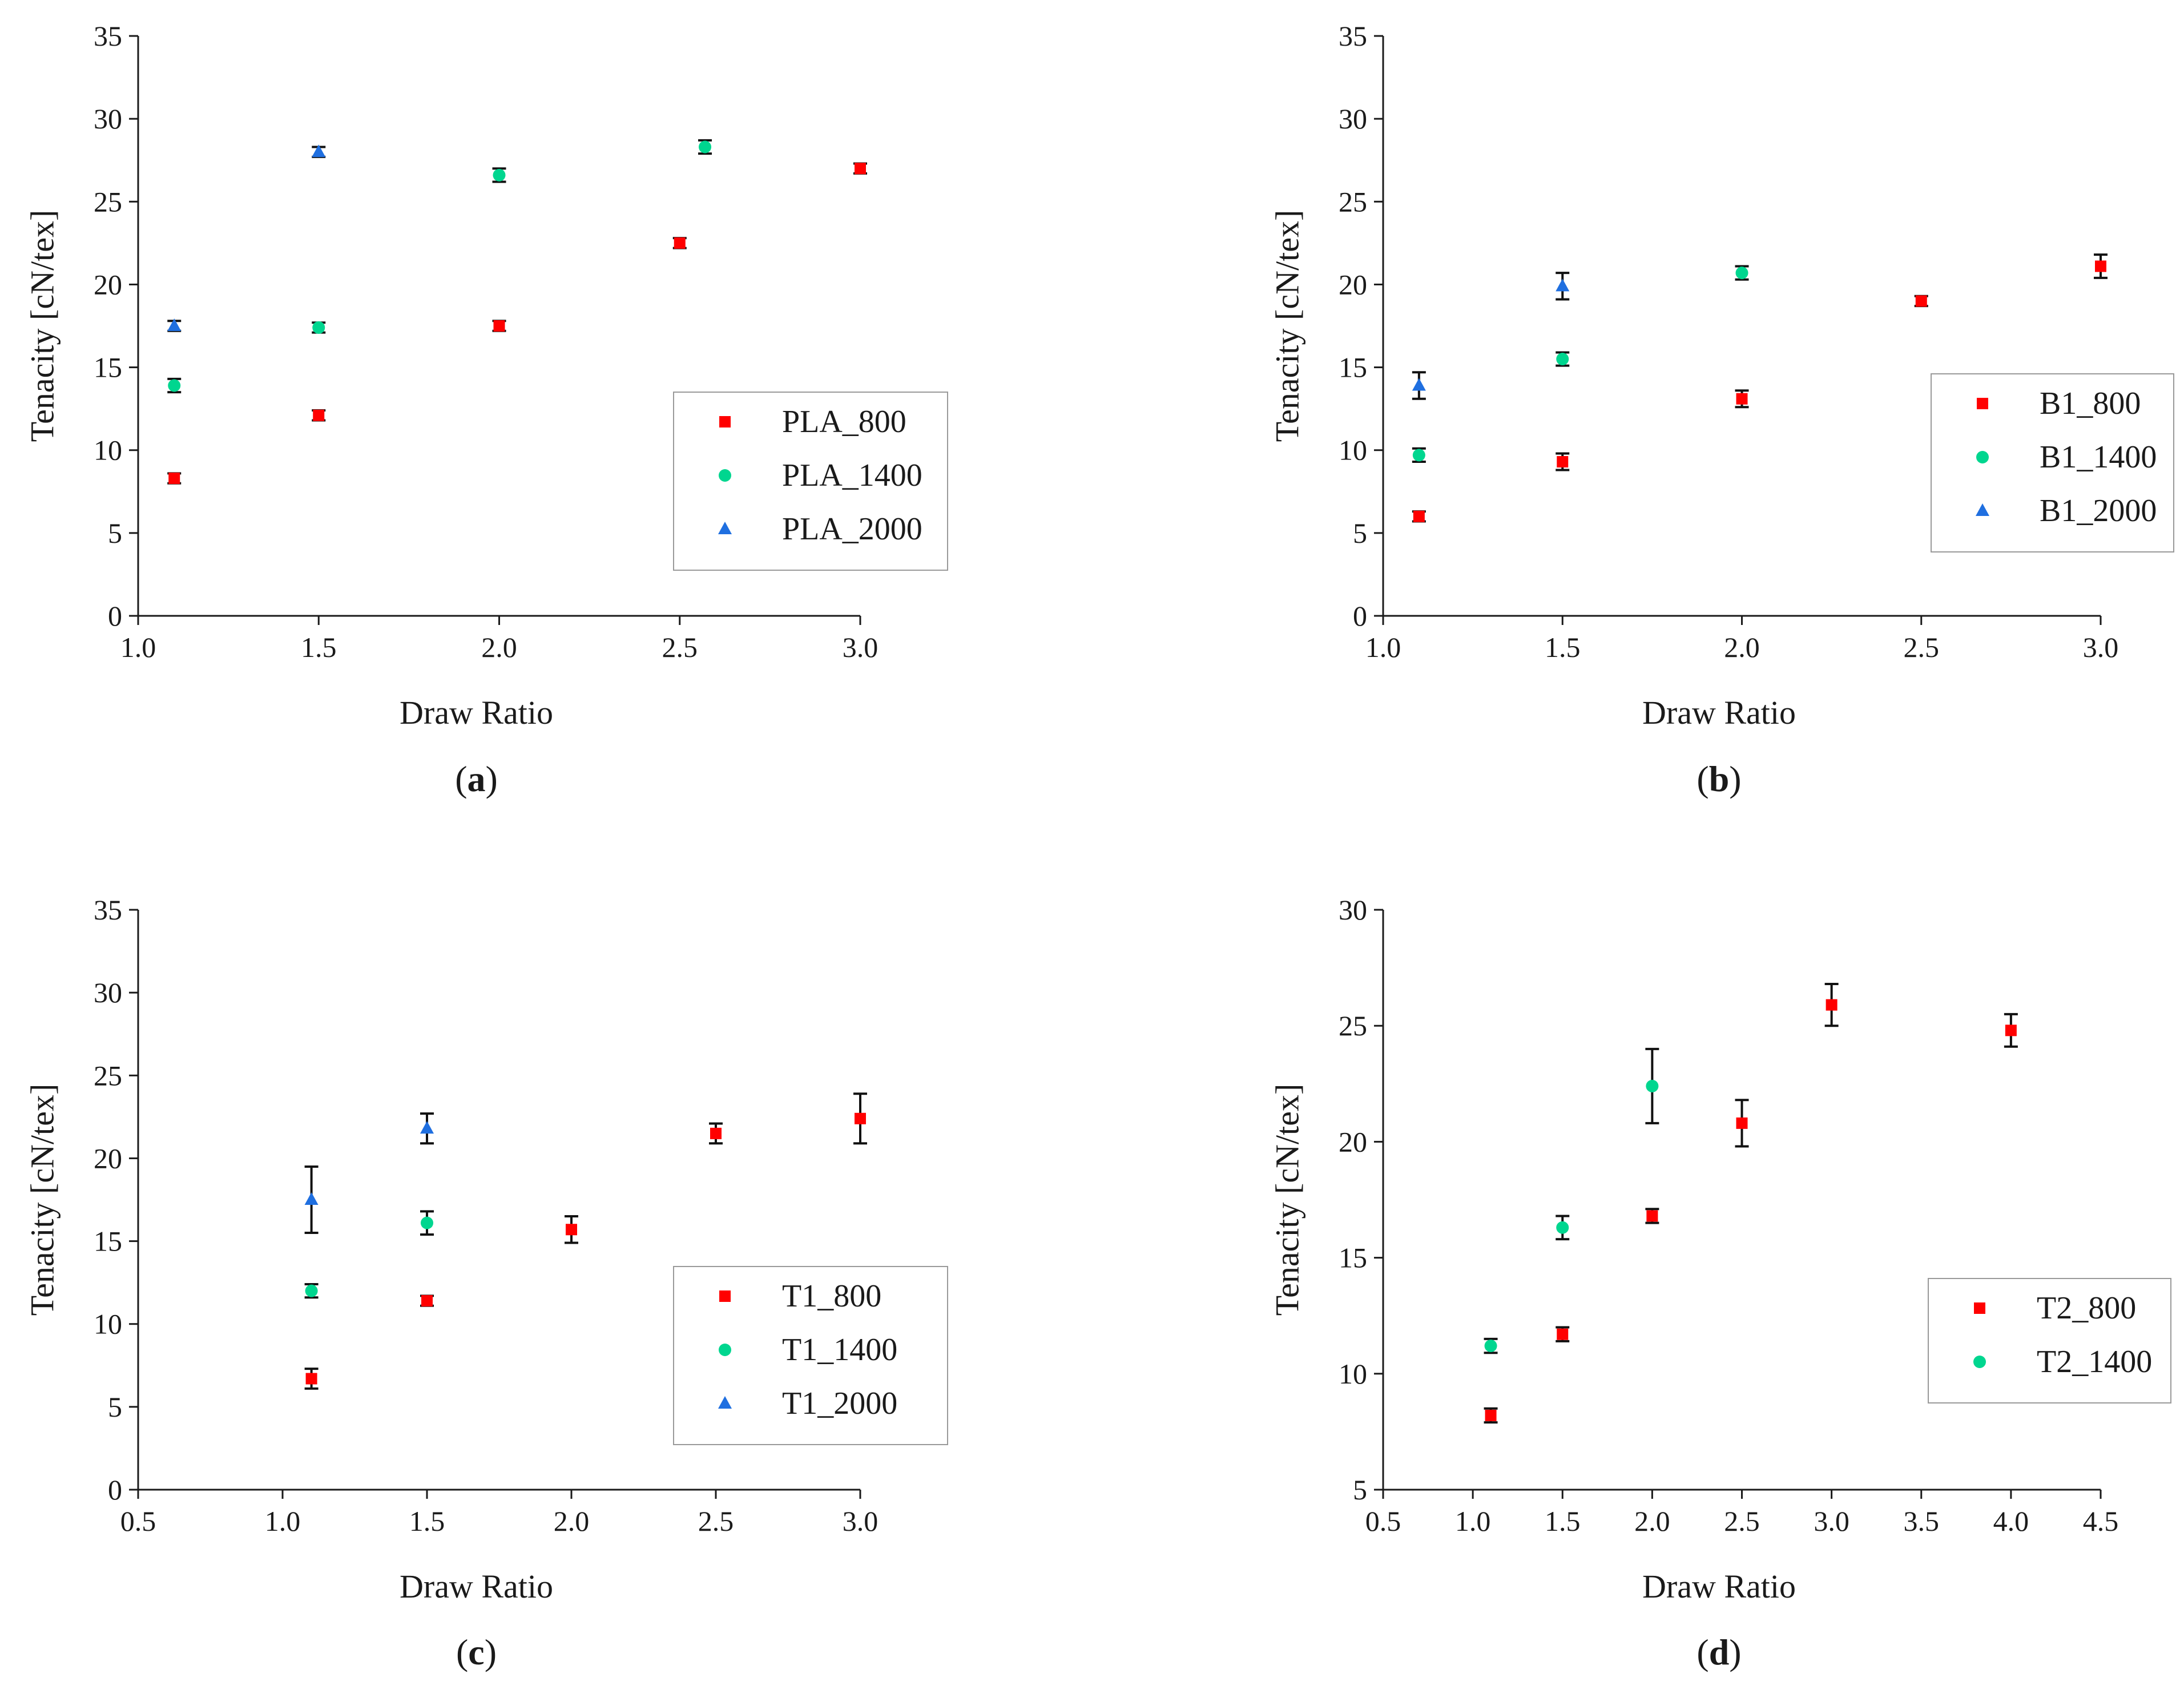 The width and height of the screenshot is (2184, 1702). I want to click on legend-label: PLA_800, so click(844, 421).